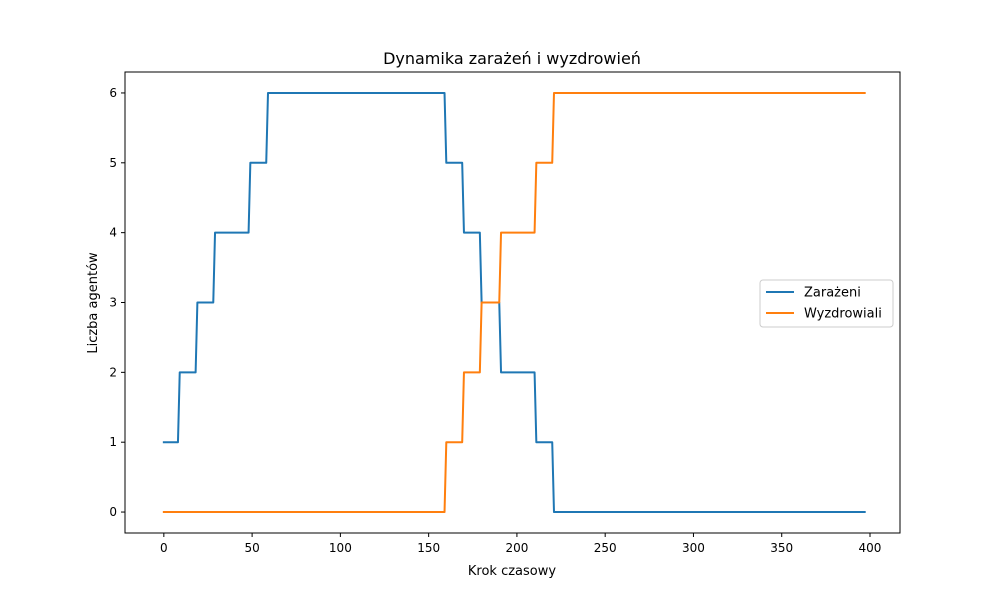 The height and width of the screenshot is (600, 1000). Describe the element at coordinates (428, 548) in the screenshot. I see `x-tick-label: 150` at that location.